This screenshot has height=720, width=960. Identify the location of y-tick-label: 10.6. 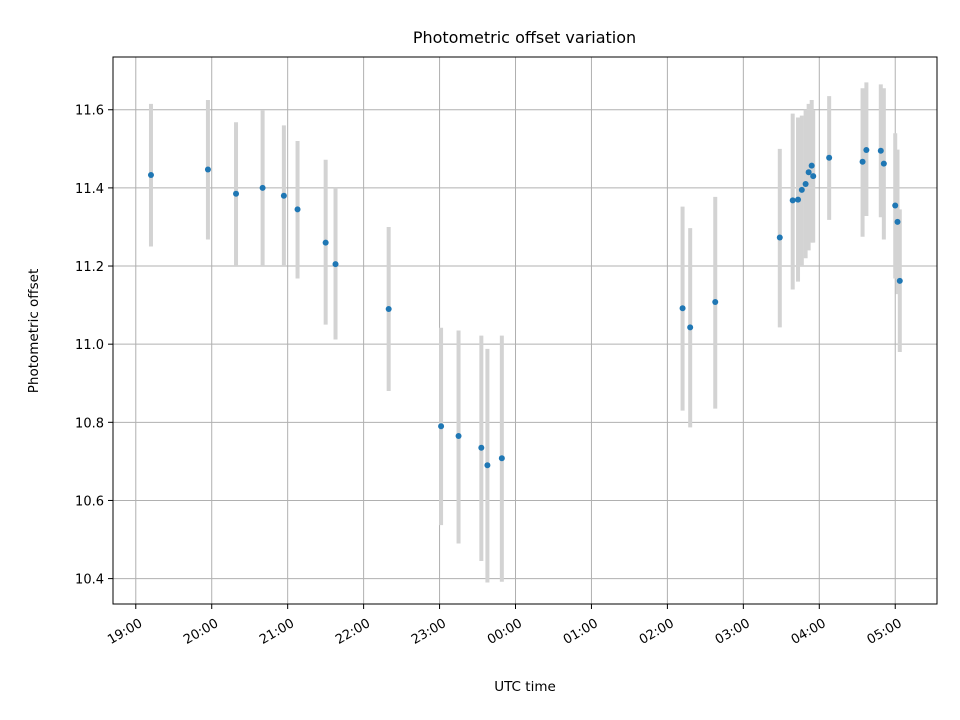
(89, 501).